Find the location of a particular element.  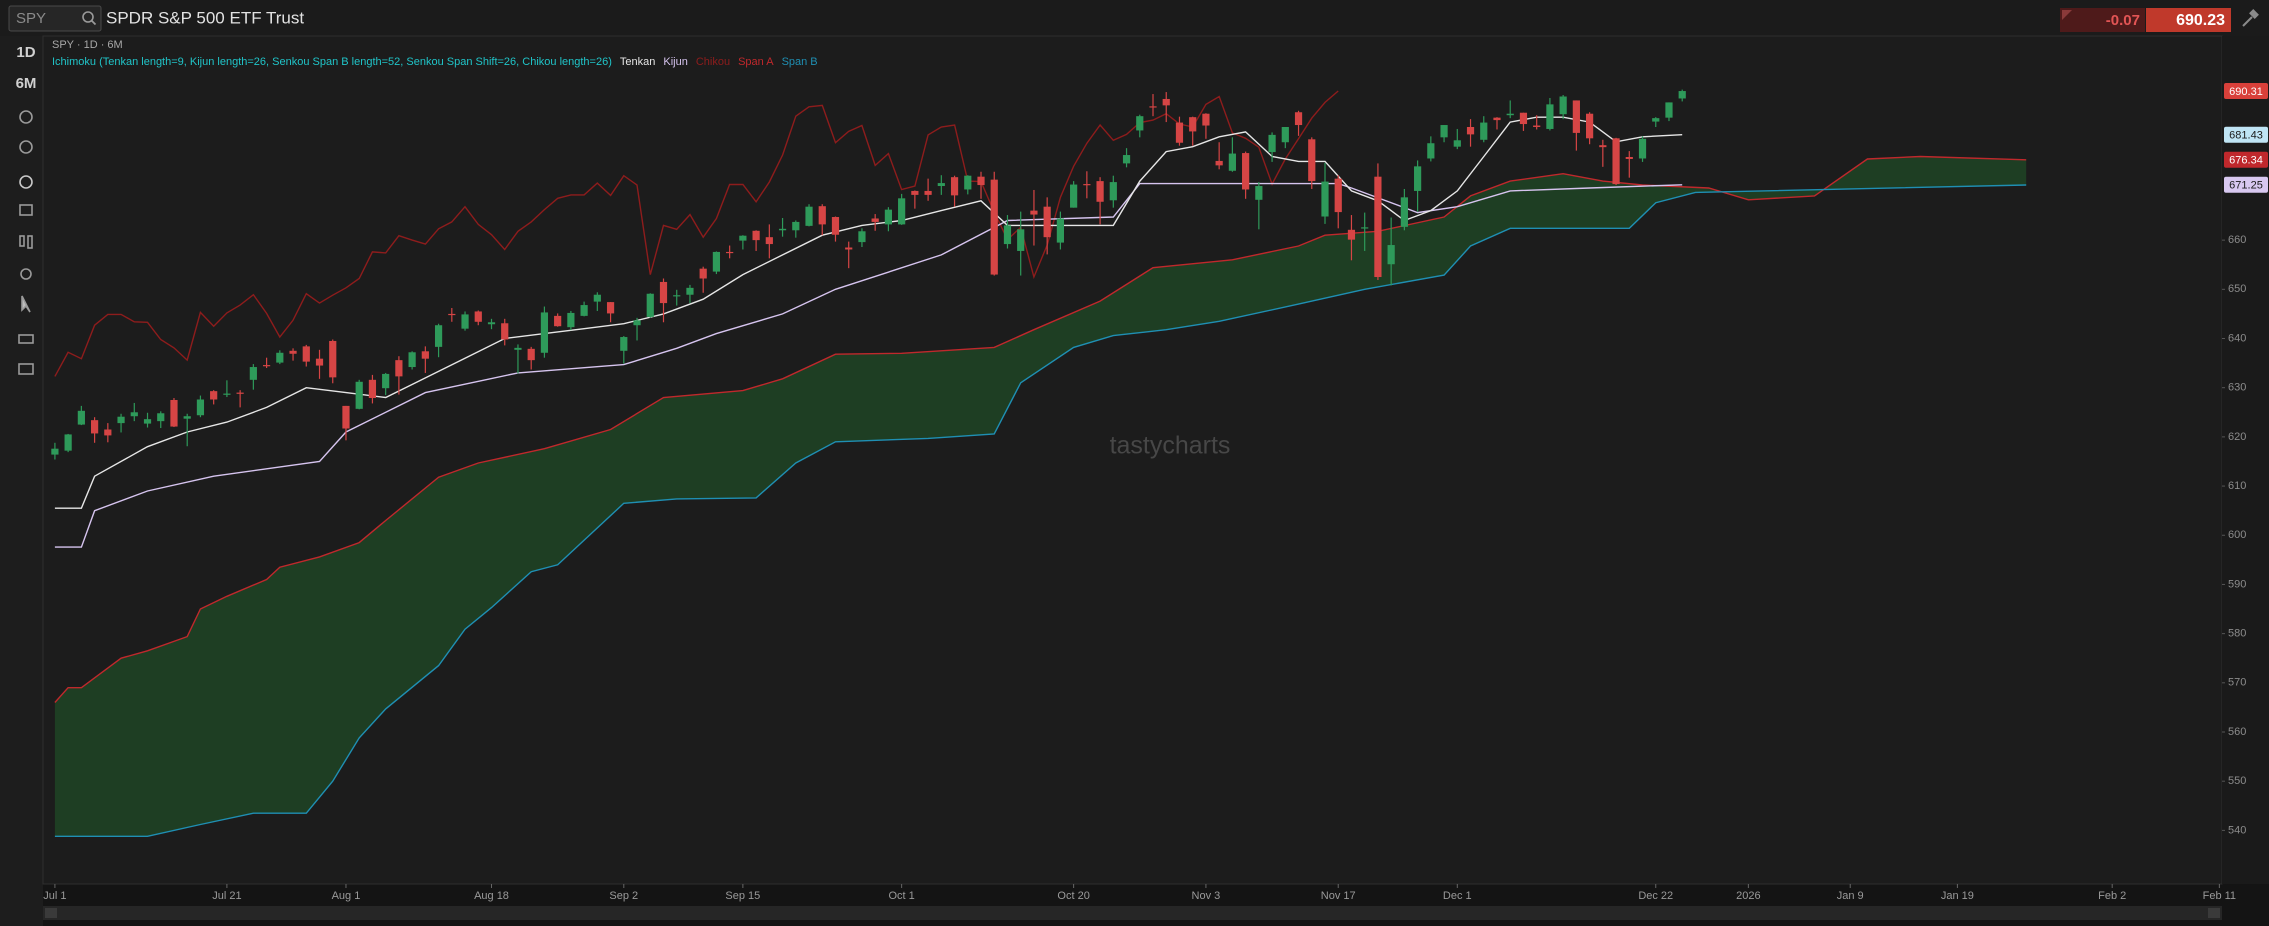

x-tick-label: Feb 11 is located at coordinates (2219, 896).